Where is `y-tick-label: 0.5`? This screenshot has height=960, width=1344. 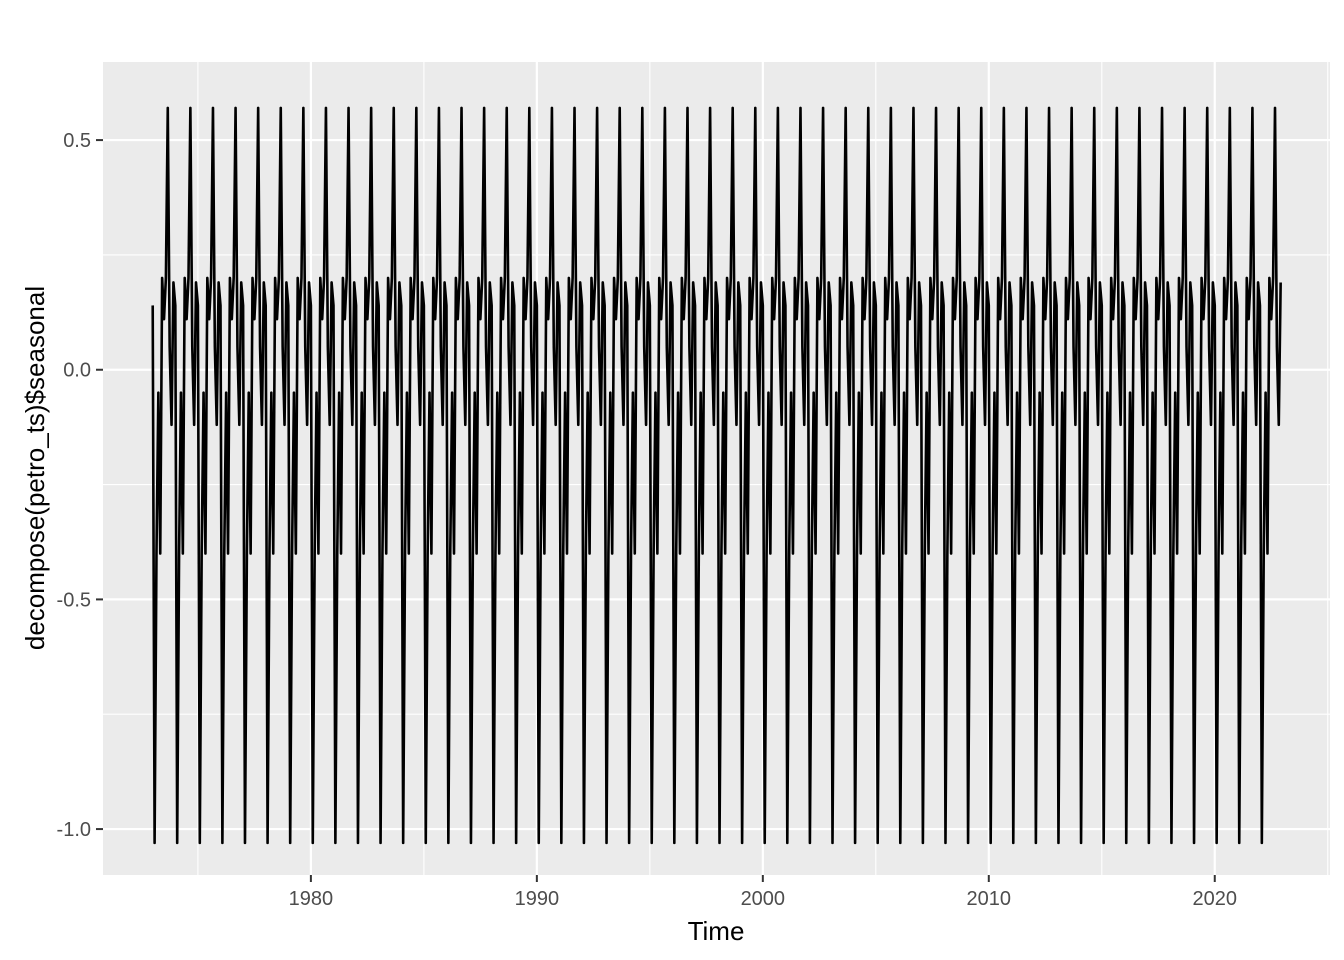 y-tick-label: 0.5 is located at coordinates (77, 141).